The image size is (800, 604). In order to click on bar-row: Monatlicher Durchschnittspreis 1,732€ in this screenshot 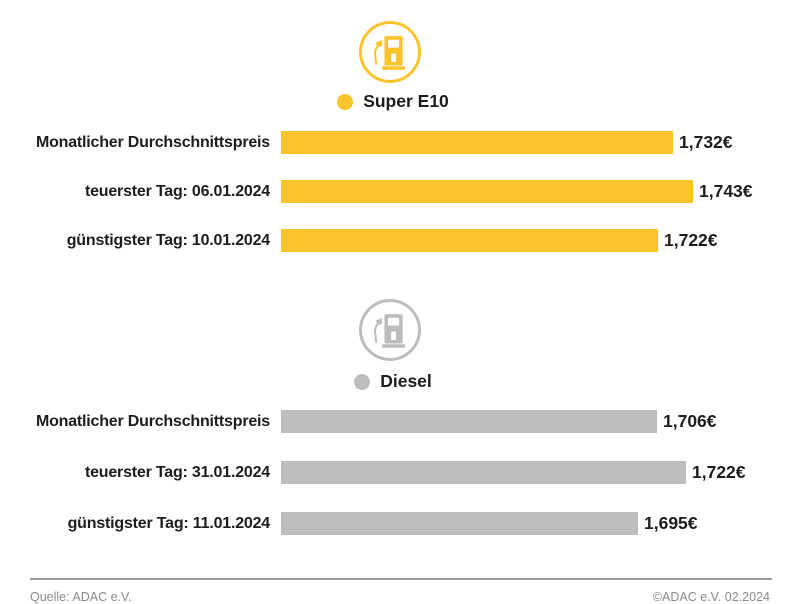, I will do `click(366, 142)`.